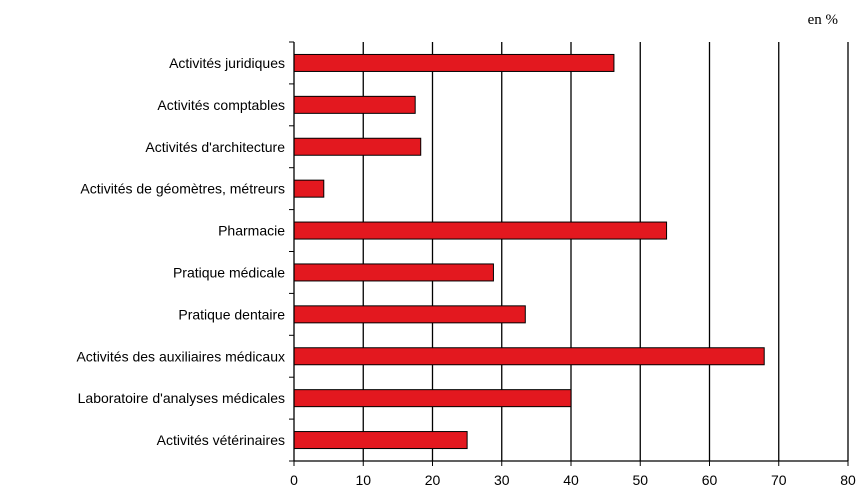  I want to click on x-tick-label: 40, so click(571, 480).